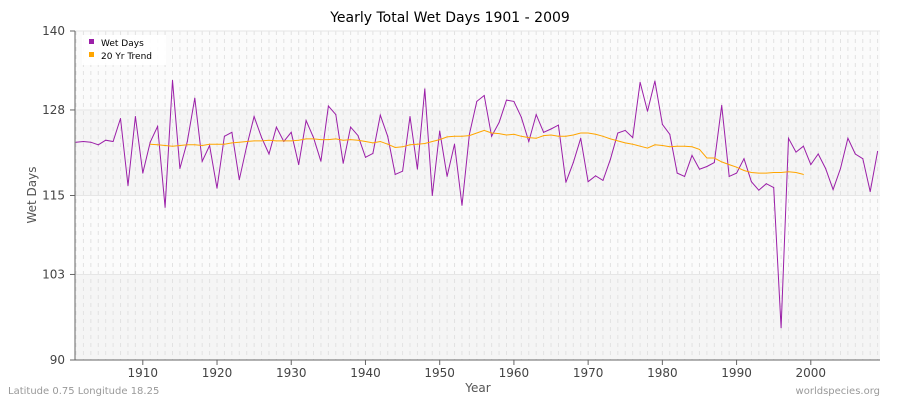  What do you see at coordinates (838, 391) in the screenshot?
I see `footer-source: worldspecies.org` at bounding box center [838, 391].